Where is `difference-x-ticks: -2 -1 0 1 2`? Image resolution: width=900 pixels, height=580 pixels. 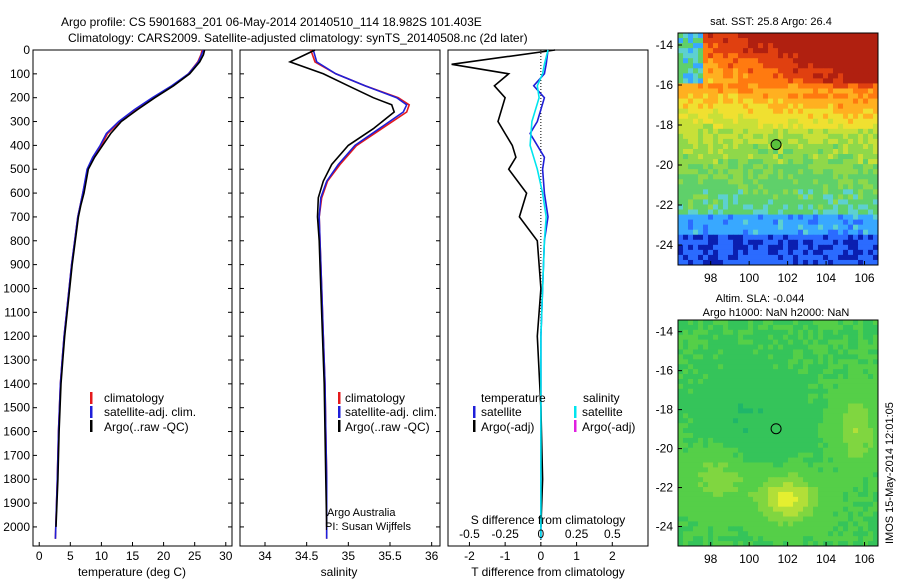 difference-x-ticks: -2 -1 0 1 2 is located at coordinates (540, 552).